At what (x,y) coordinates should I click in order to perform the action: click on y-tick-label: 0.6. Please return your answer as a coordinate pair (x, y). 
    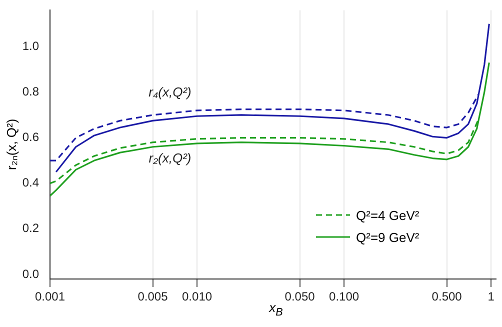
    Looking at the image, I should click on (31, 137).